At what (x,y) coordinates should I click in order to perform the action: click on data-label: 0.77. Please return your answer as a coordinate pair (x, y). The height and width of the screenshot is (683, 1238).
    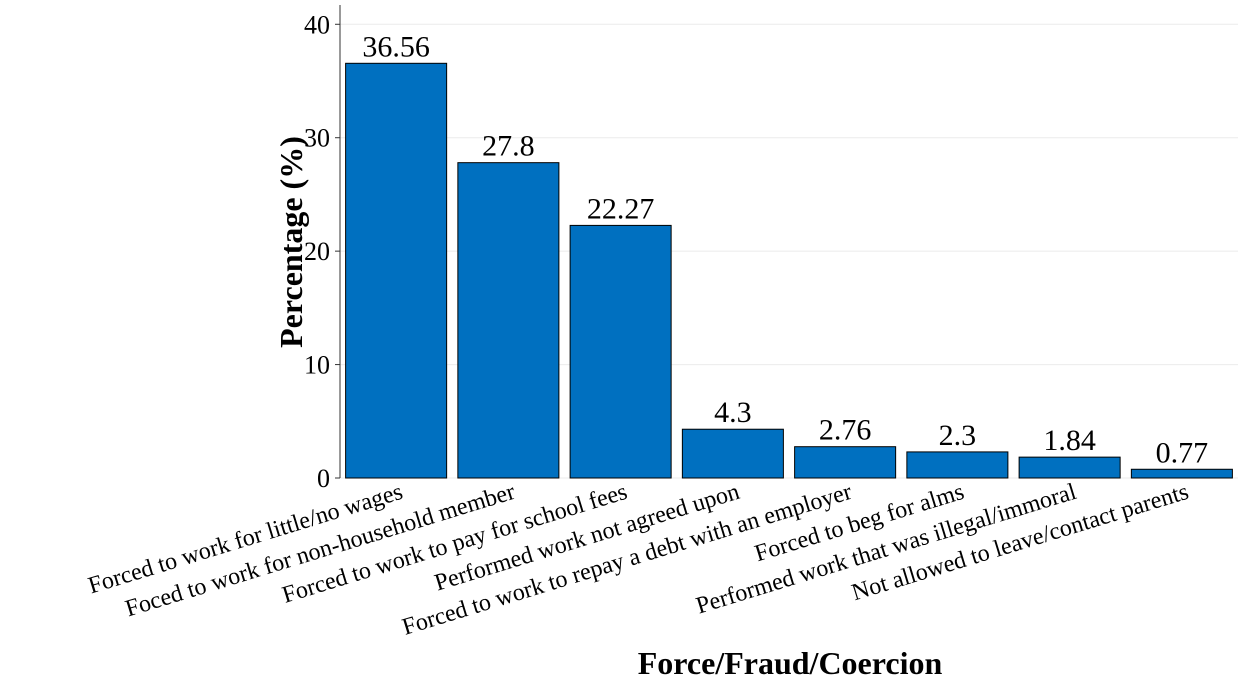
    Looking at the image, I should click on (1182, 452).